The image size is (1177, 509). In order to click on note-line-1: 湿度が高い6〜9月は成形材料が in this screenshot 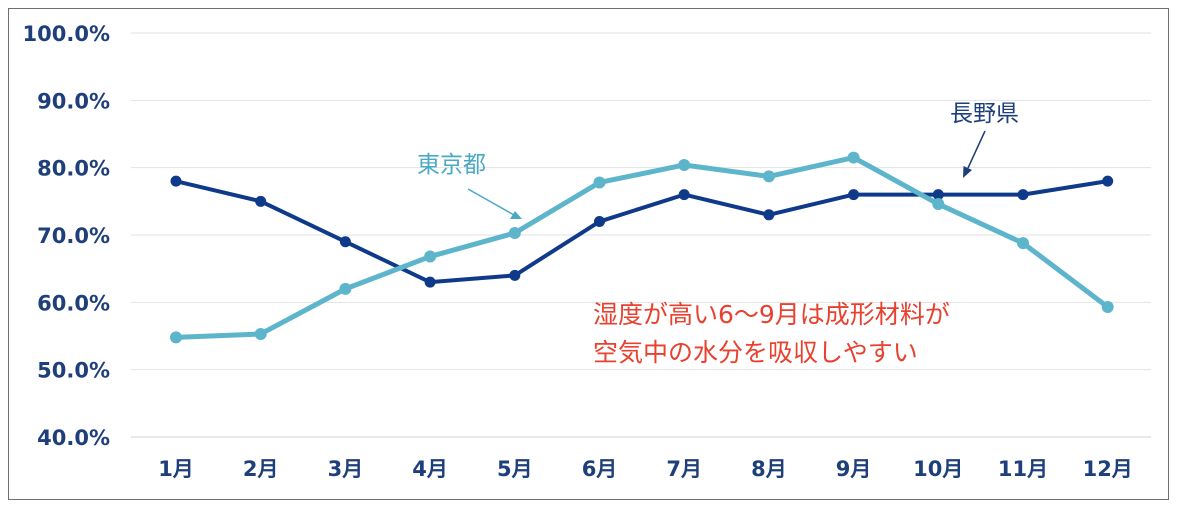, I will do `click(771, 314)`.